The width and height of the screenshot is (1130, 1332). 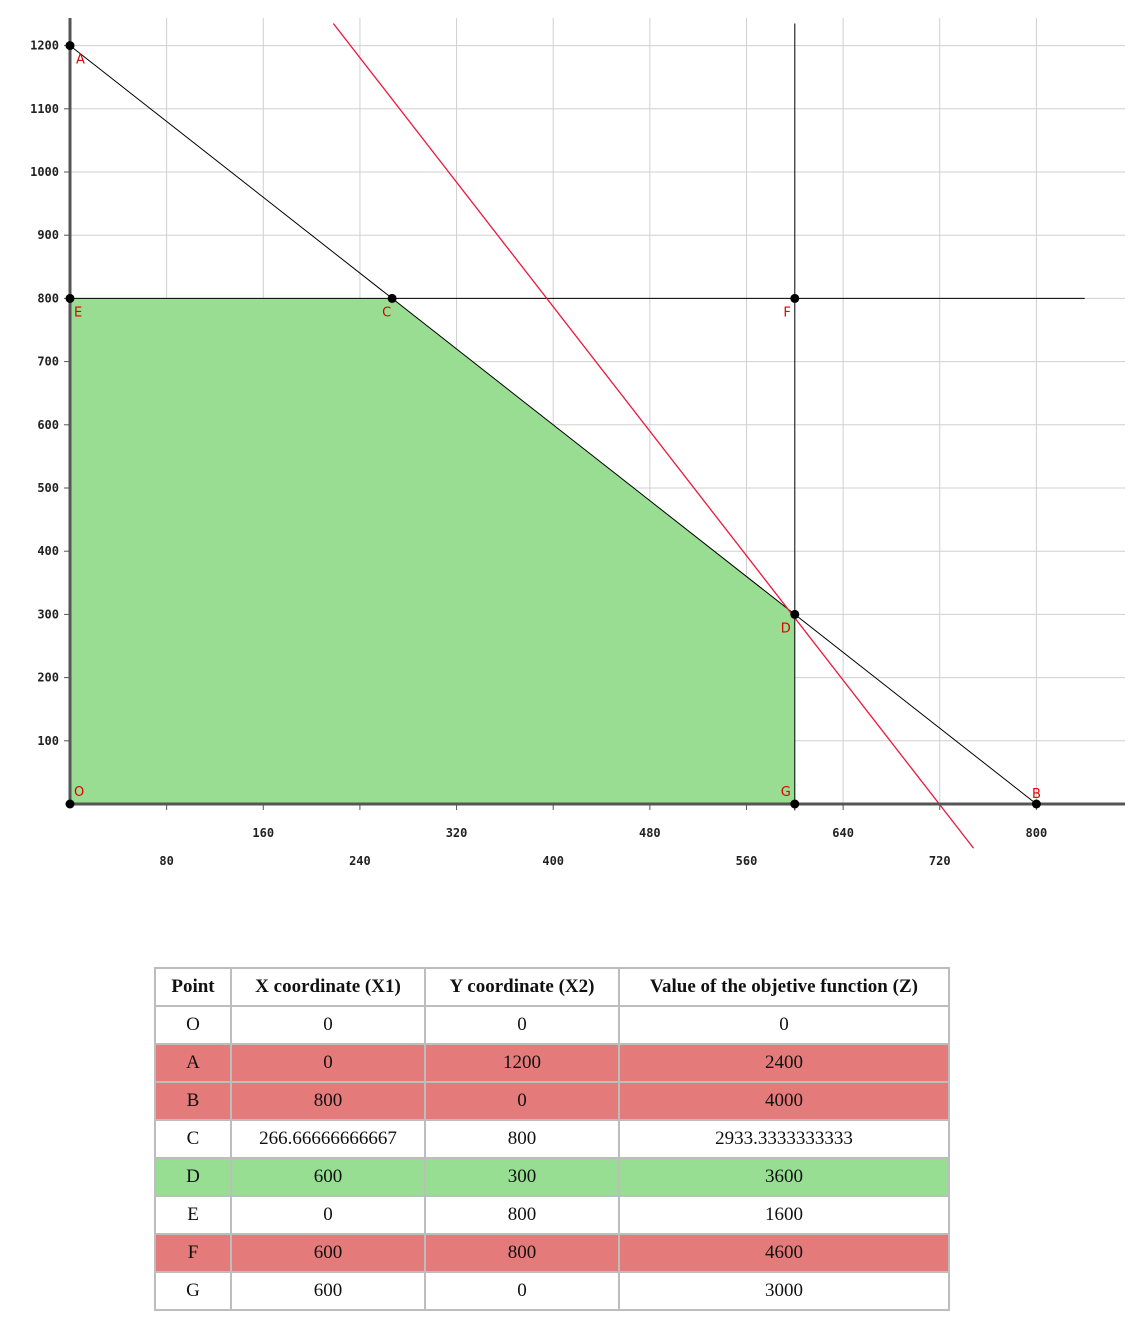 I want to click on cell-point: F, so click(x=193, y=1253).